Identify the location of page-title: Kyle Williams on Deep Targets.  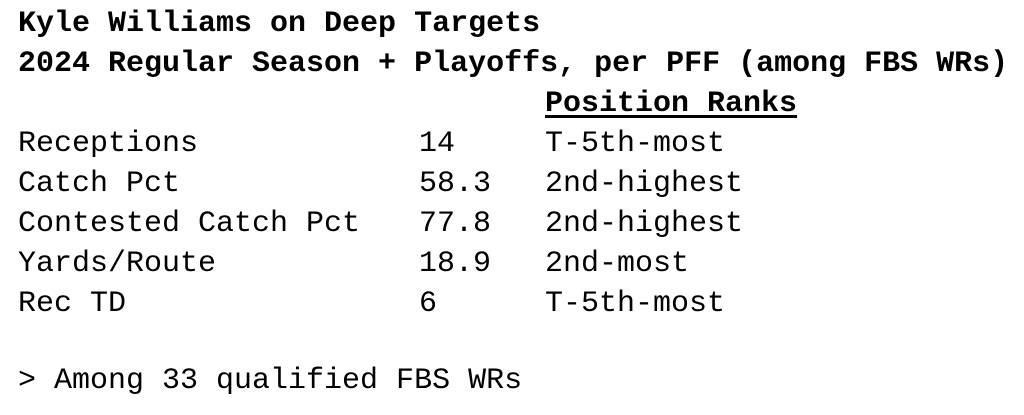
(279, 24).